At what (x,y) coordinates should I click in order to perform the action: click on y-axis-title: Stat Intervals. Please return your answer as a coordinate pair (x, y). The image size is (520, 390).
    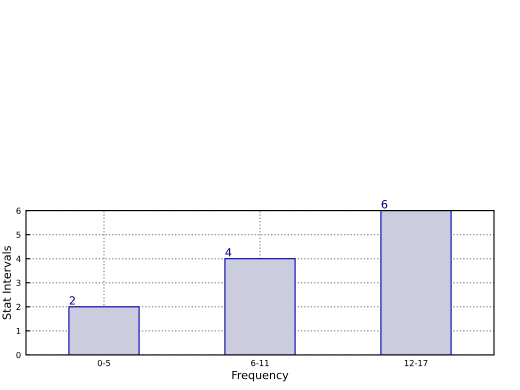
    Looking at the image, I should click on (6, 283).